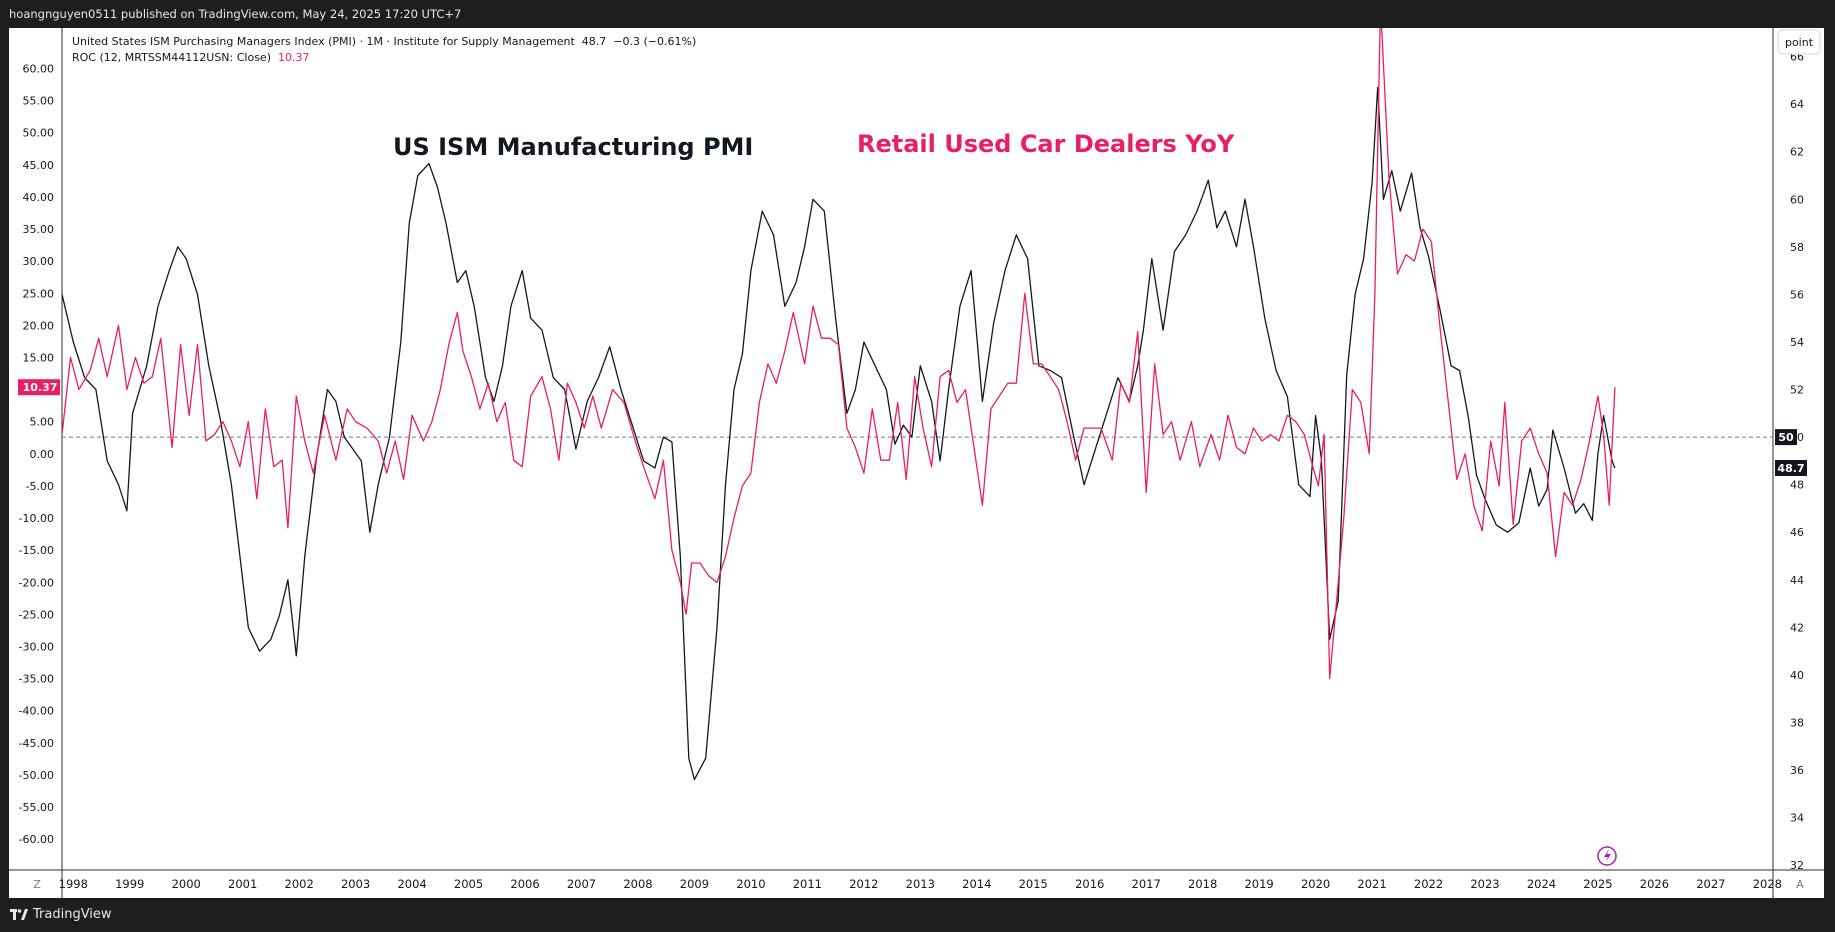  Describe the element at coordinates (39, 261) in the screenshot. I see `left-tick-label: 30.00` at that location.